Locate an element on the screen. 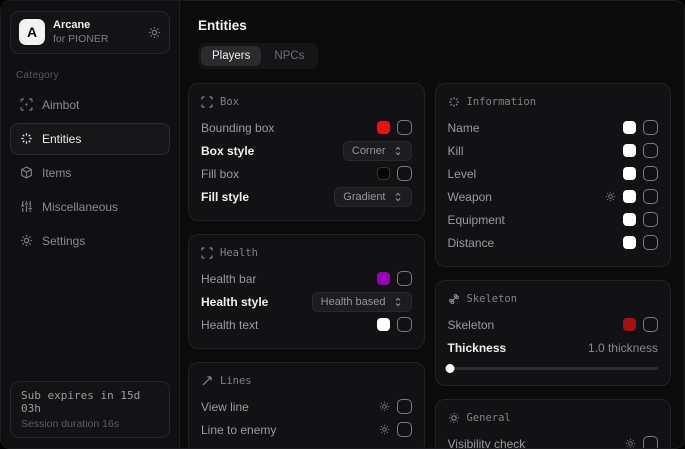 Image resolution: width=685 pixels, height=449 pixels. tab-npcs: NPCs is located at coordinates (289, 56).